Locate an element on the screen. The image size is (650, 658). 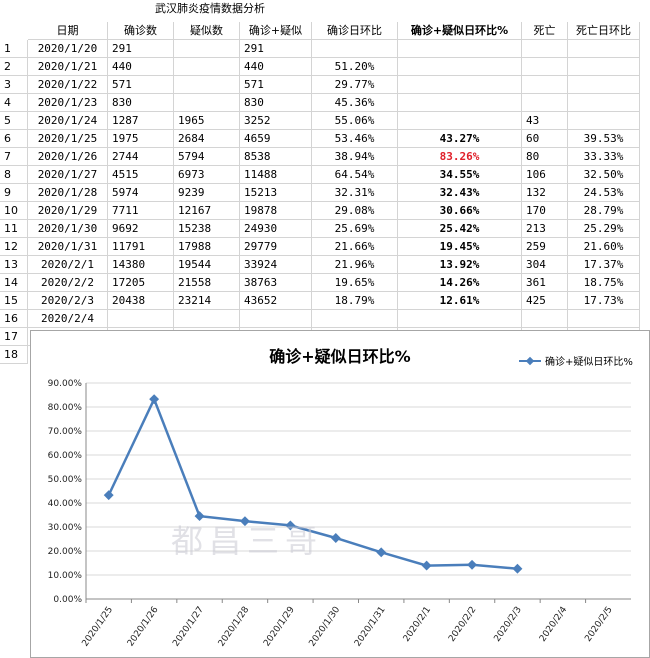
row-number: 1 is located at coordinates (14, 49).